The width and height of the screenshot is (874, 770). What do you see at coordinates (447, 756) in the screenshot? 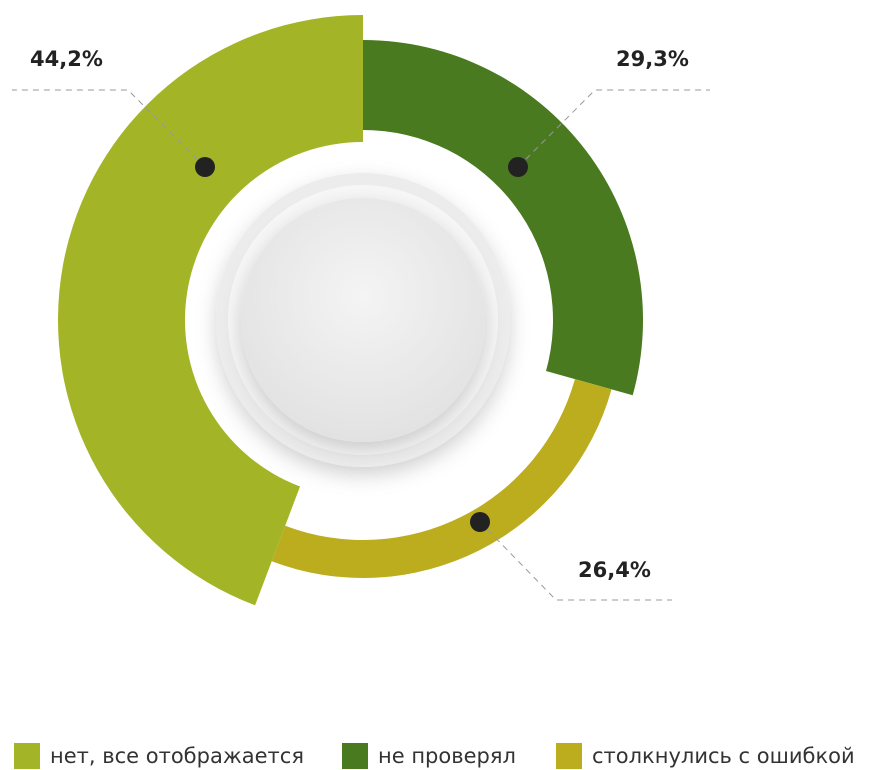
I see `legend-label: не проверял` at bounding box center [447, 756].